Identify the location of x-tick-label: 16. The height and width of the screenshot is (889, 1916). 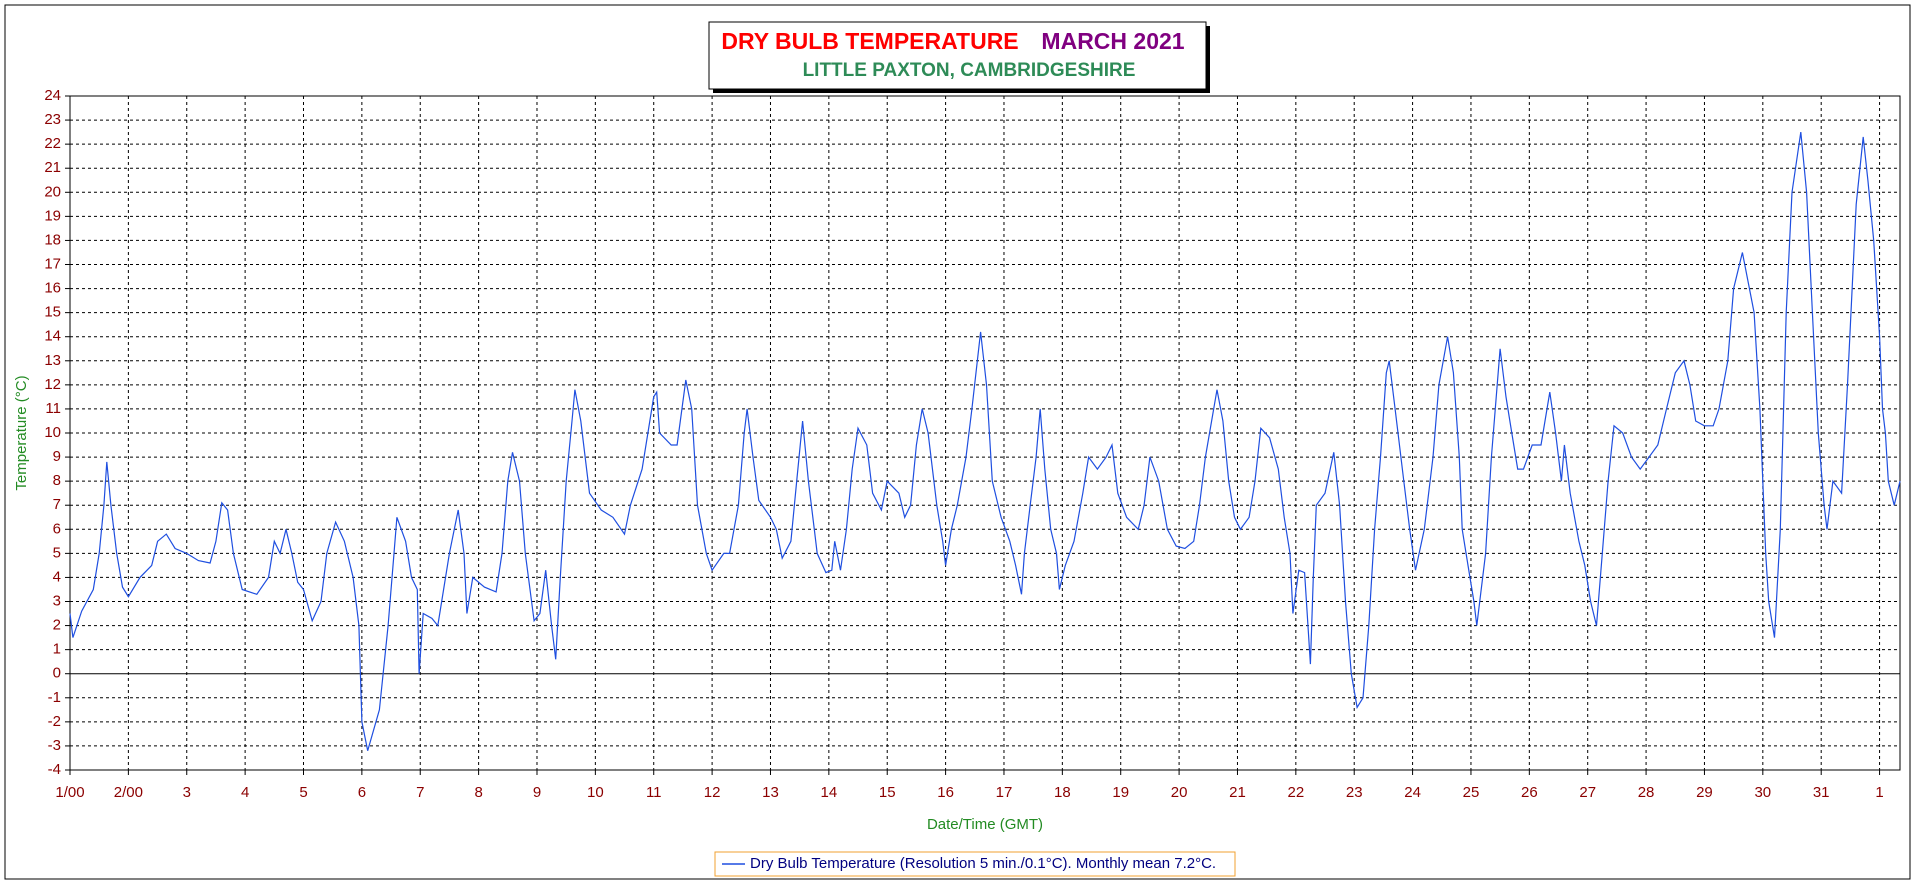
(945, 792).